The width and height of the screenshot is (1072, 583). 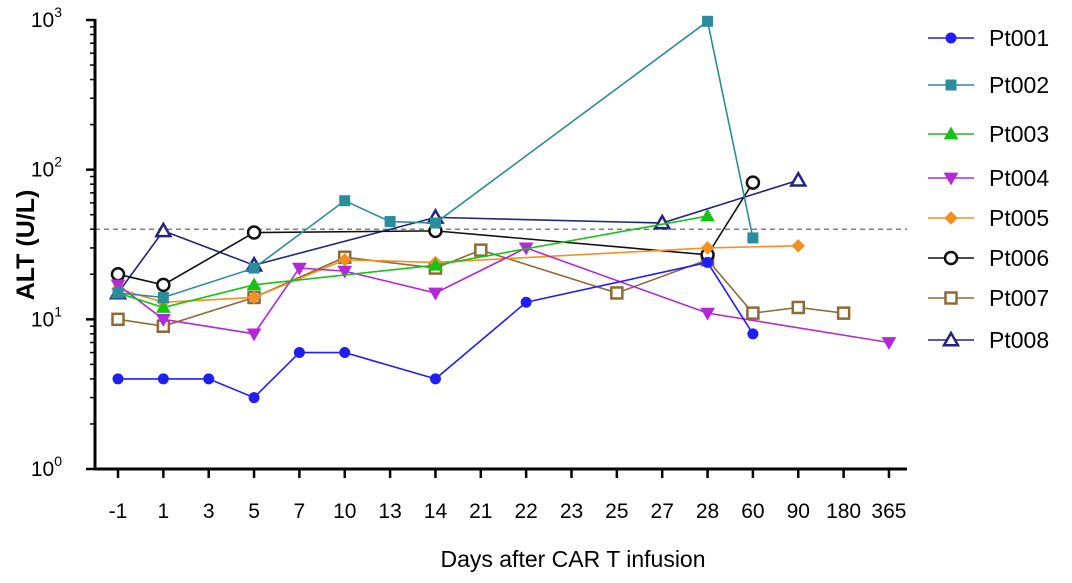 What do you see at coordinates (344, 511) in the screenshot?
I see `x-tick-label: 10` at bounding box center [344, 511].